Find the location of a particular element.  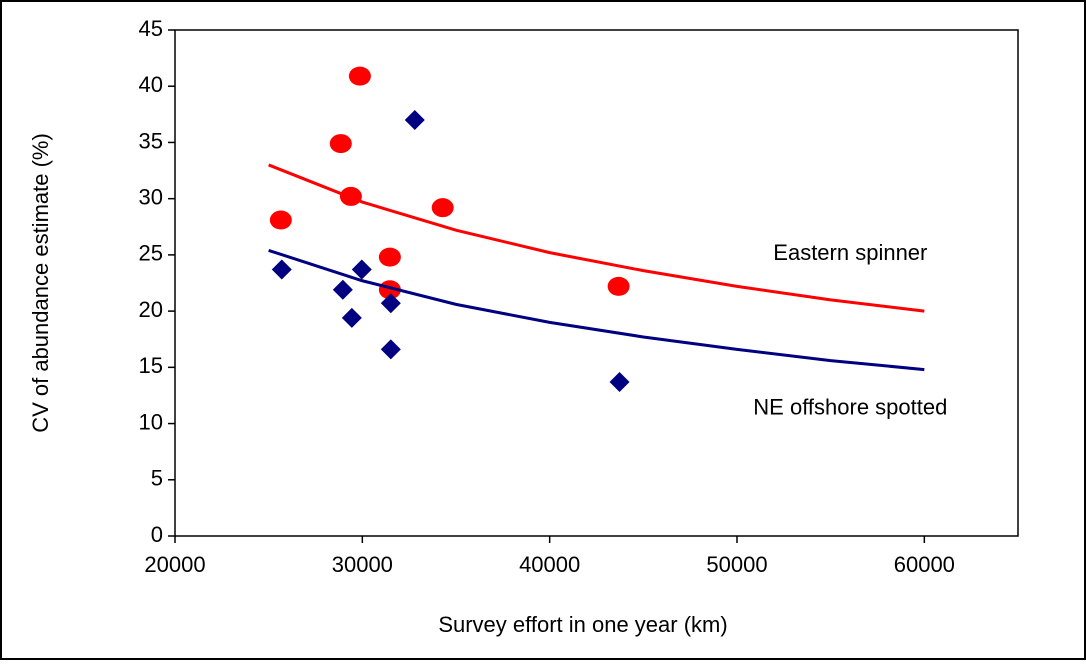

x-tick-label: 40000 is located at coordinates (549, 564).